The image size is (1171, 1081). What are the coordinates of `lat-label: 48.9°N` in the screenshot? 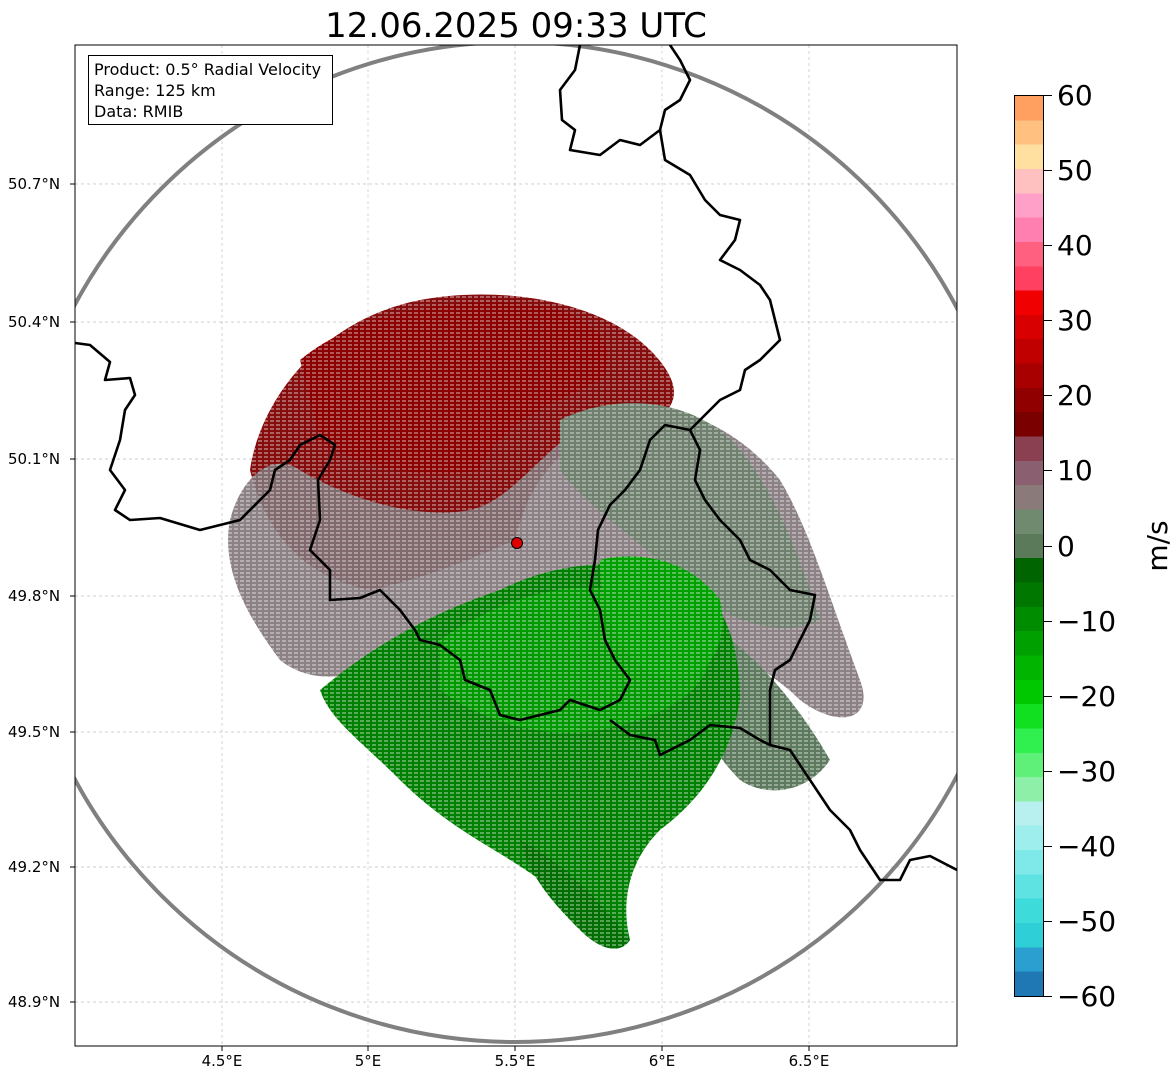 It's located at (34, 1002).